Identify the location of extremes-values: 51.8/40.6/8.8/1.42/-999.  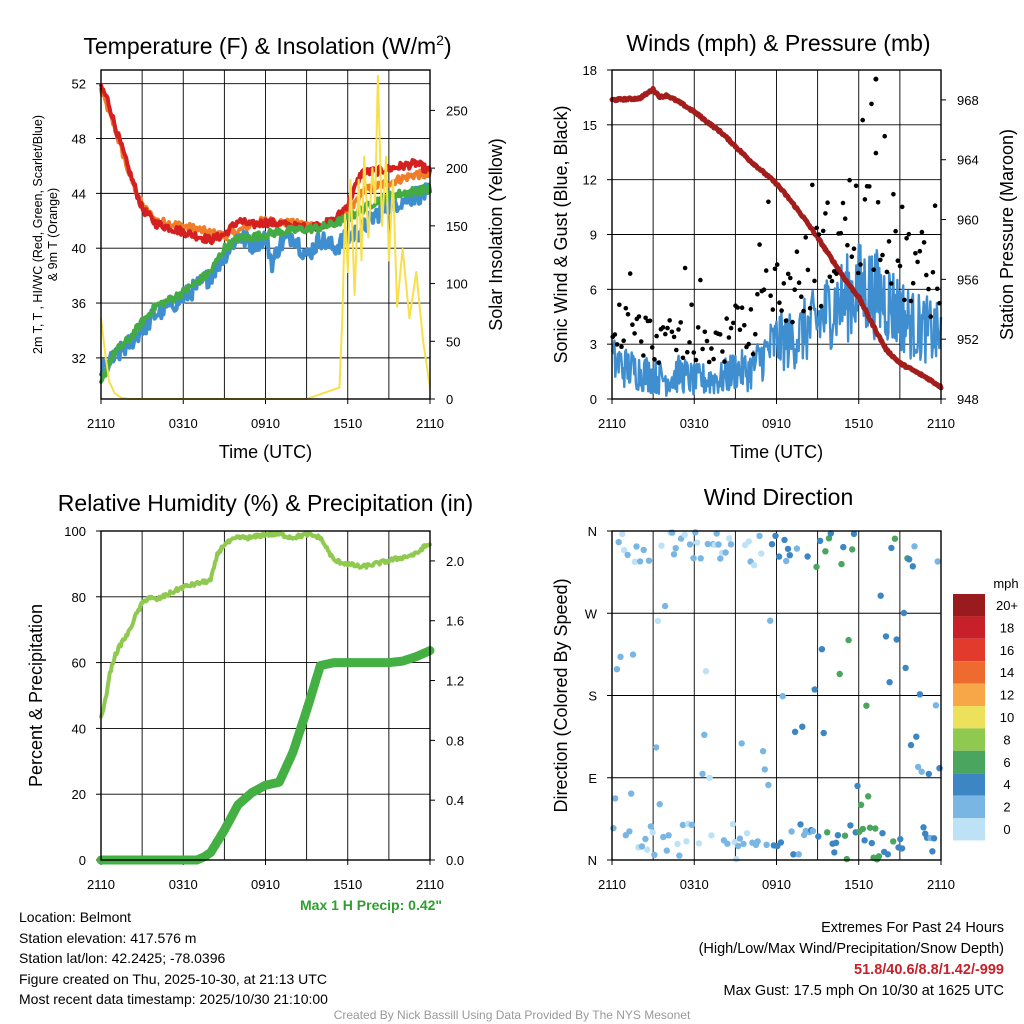
(929, 970).